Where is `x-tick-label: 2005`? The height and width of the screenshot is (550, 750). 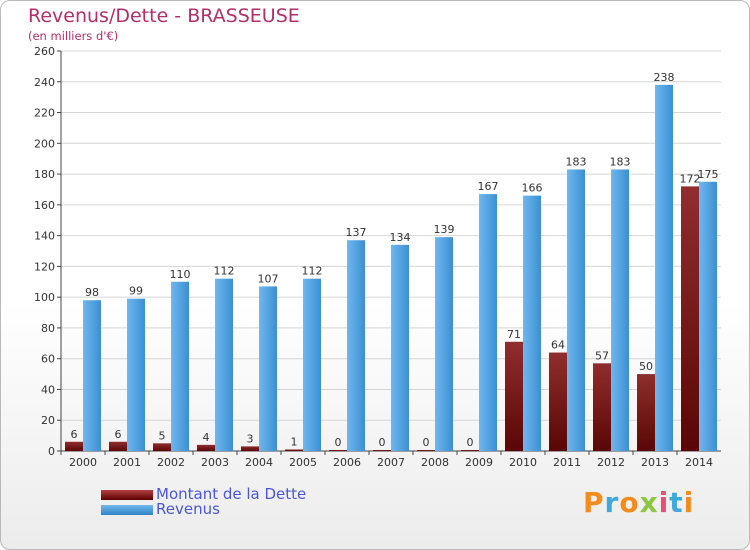
x-tick-label: 2005 is located at coordinates (303, 462).